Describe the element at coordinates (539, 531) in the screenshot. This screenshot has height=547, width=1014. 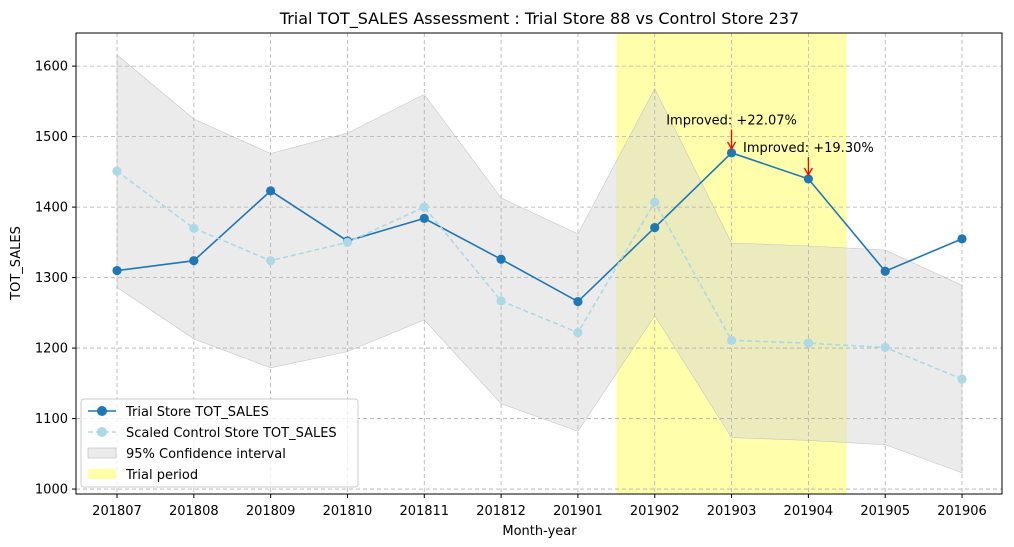
I see `x-axis-label: Month-year` at that location.